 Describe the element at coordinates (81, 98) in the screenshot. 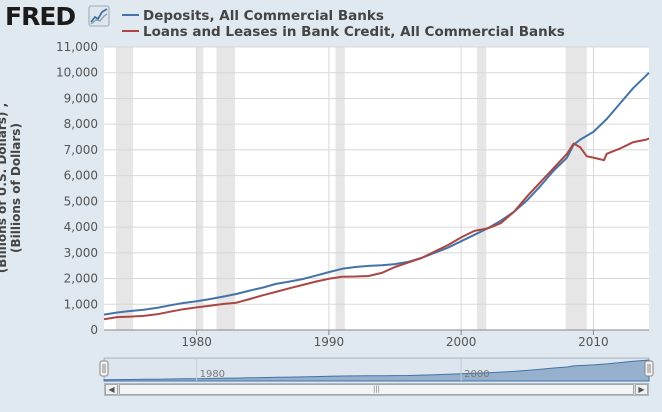

I see `y-tick-label: 9,000` at that location.